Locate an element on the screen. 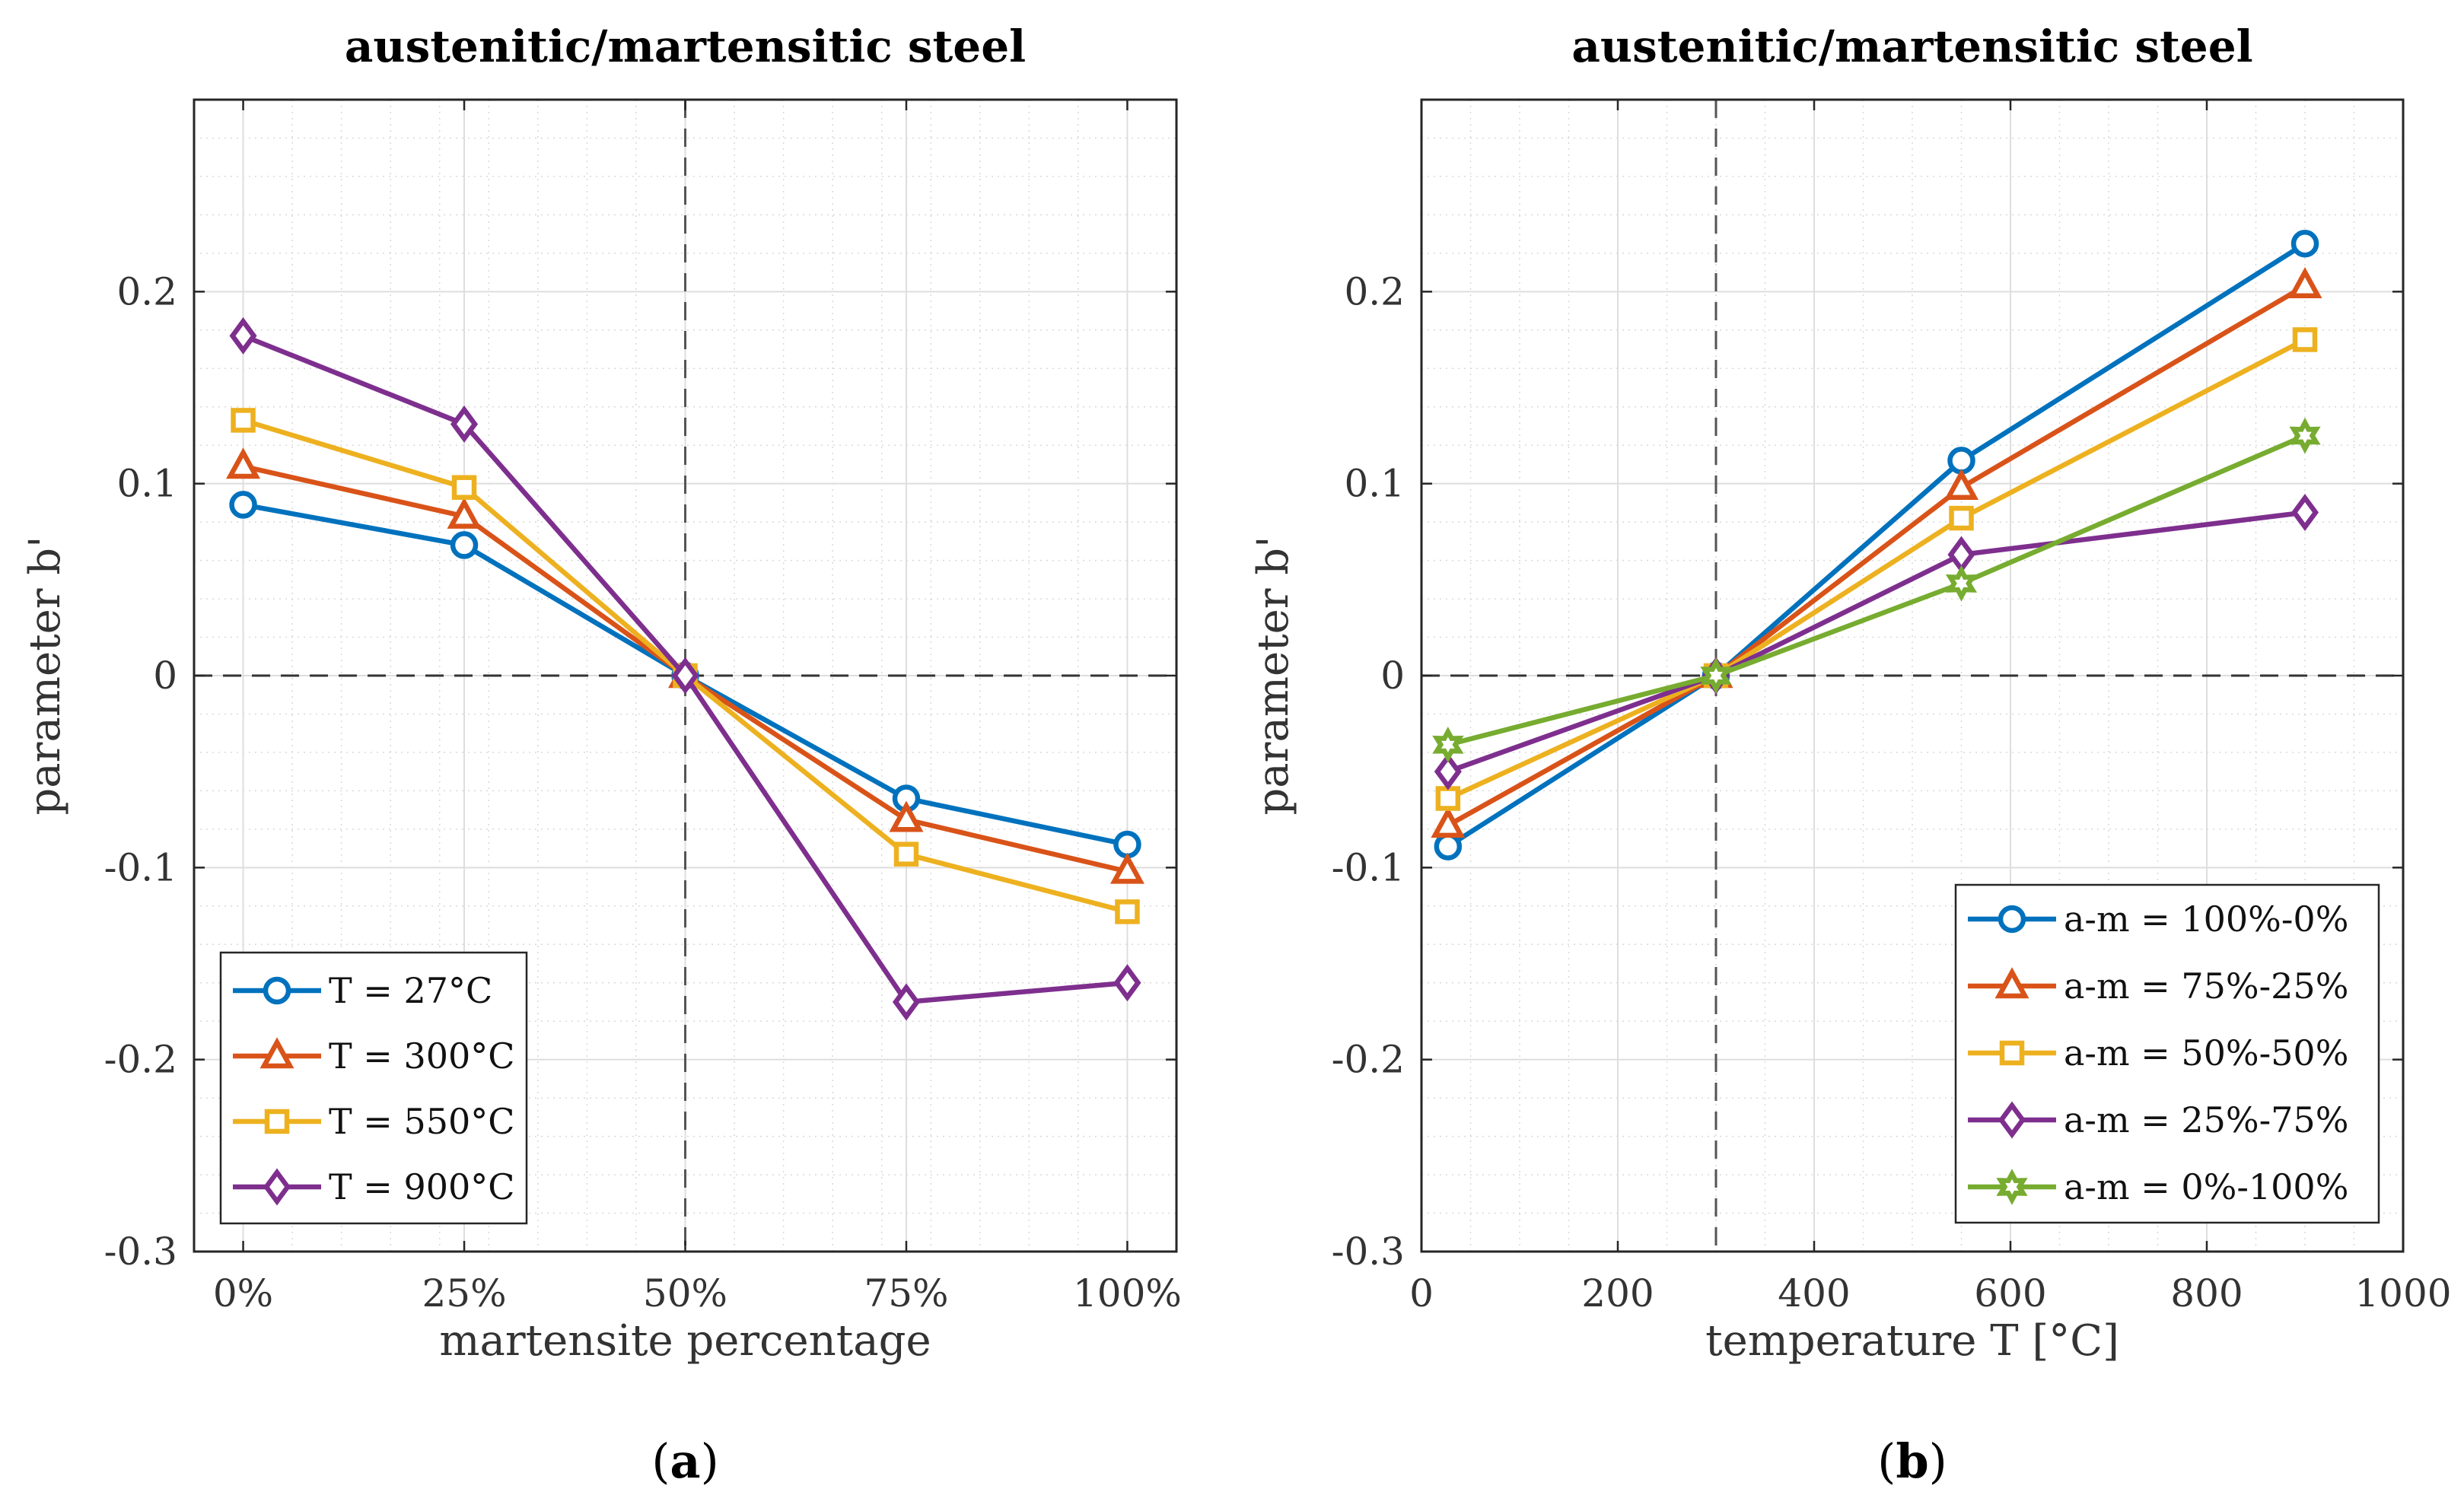 Image resolution: width=2464 pixels, height=1511 pixels. legend-entry: T = 300°C is located at coordinates (421, 1056).